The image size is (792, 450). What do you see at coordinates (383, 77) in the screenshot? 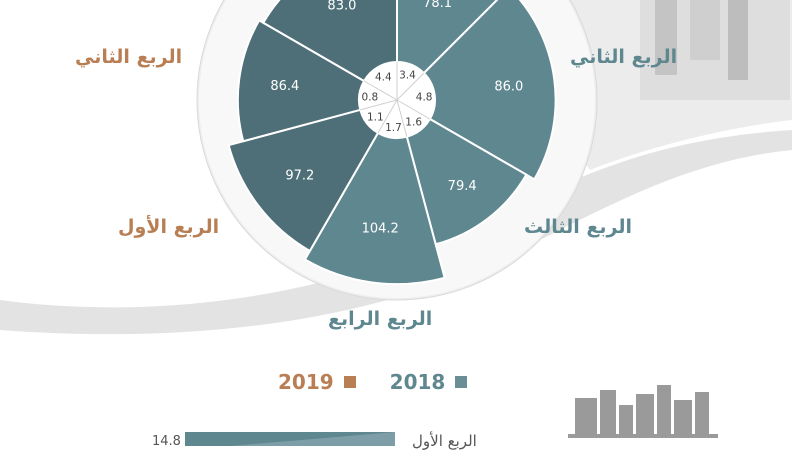
I see `inner-value-label: 4.4` at bounding box center [383, 77].